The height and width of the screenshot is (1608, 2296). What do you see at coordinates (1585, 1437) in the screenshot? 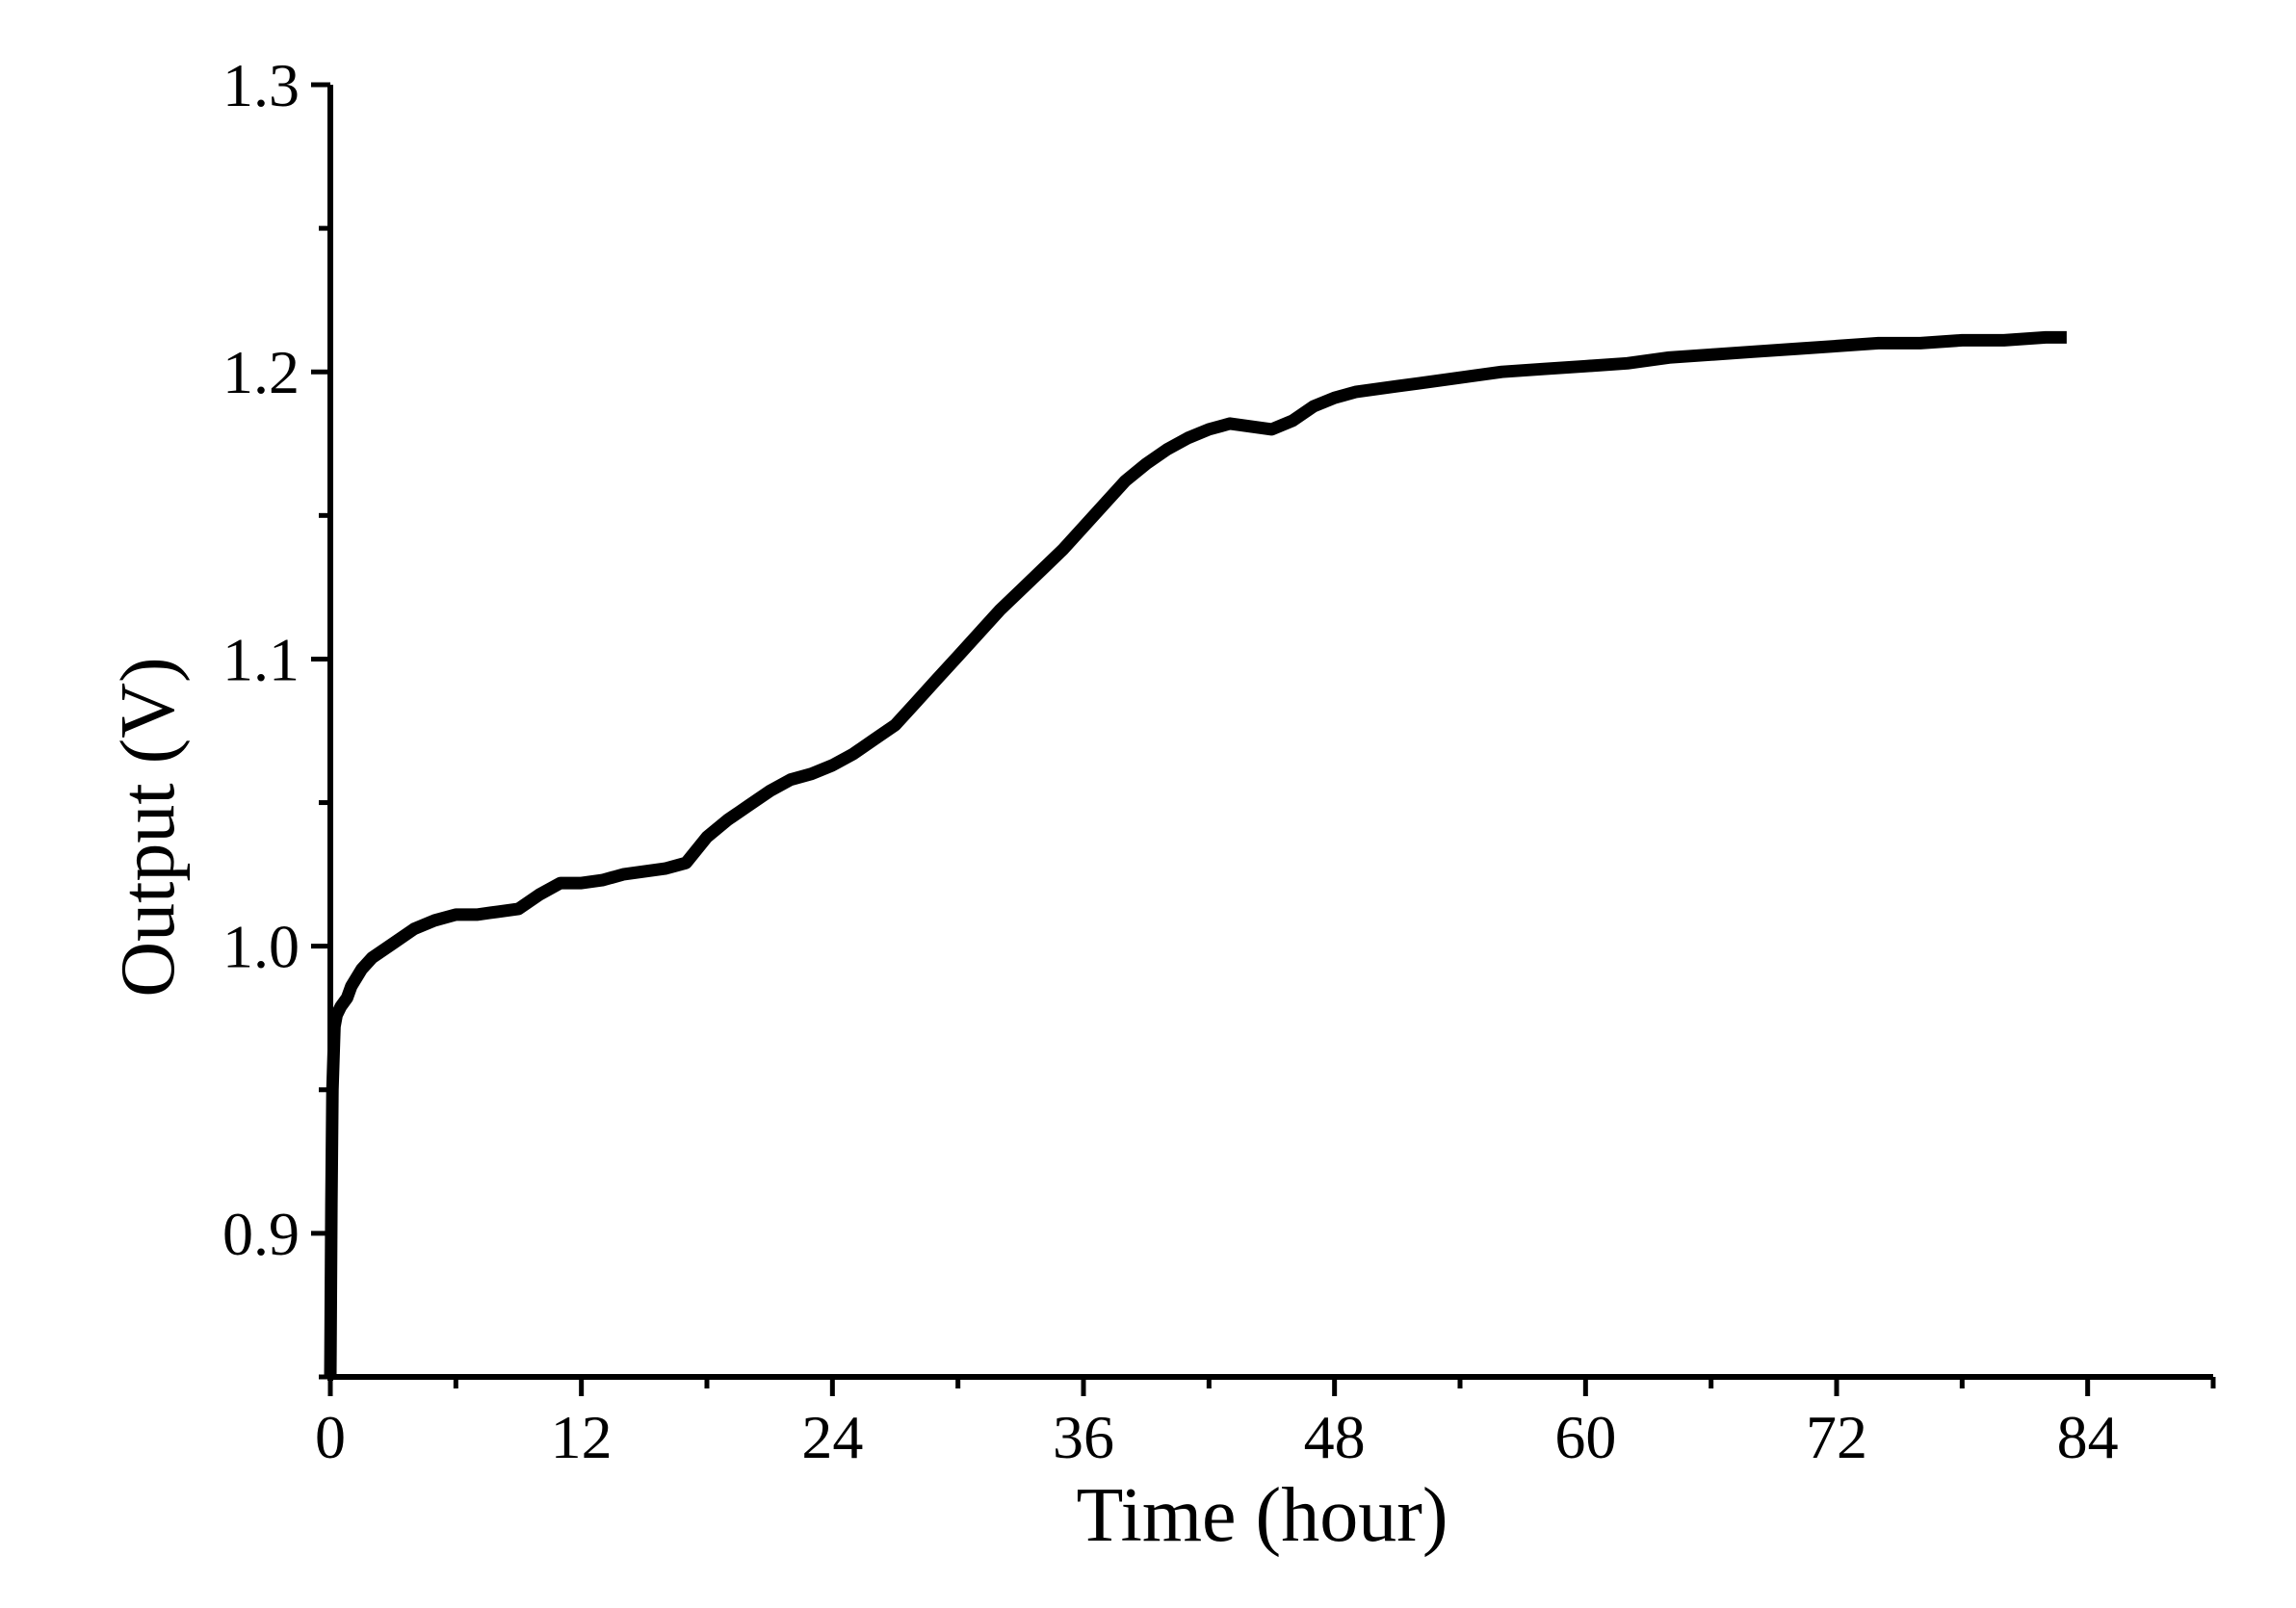
I see `x-tick-label: 60` at bounding box center [1585, 1437].